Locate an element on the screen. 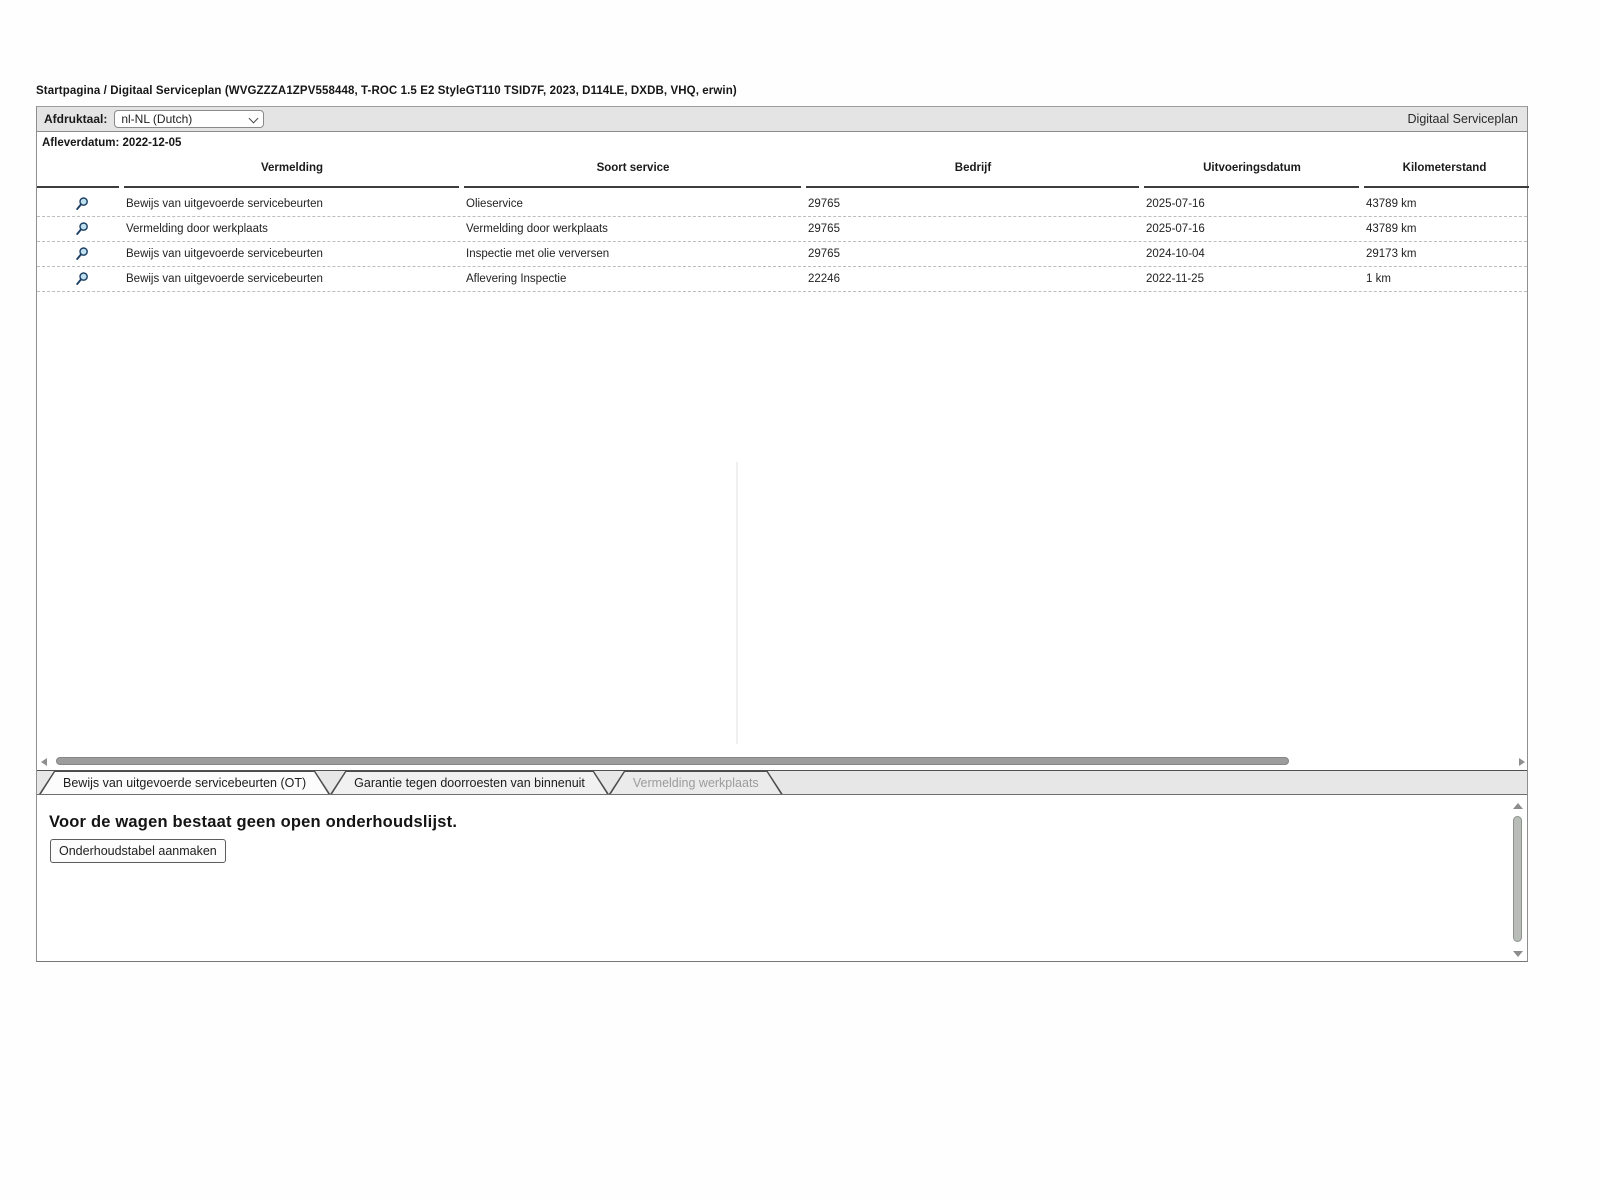 The height and width of the screenshot is (1200, 1600). column-header-kilometerstand: Kilometerstand is located at coordinates (1444, 168).